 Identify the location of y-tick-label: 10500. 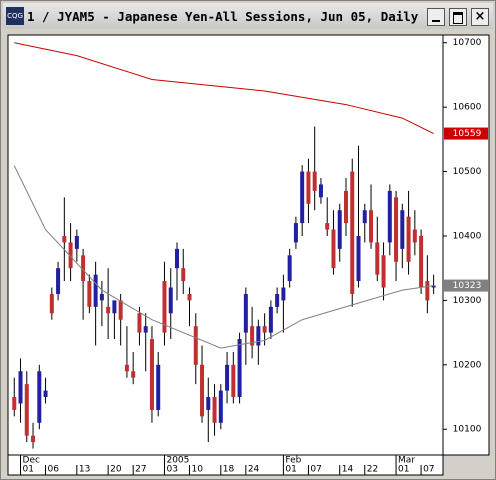
(467, 172).